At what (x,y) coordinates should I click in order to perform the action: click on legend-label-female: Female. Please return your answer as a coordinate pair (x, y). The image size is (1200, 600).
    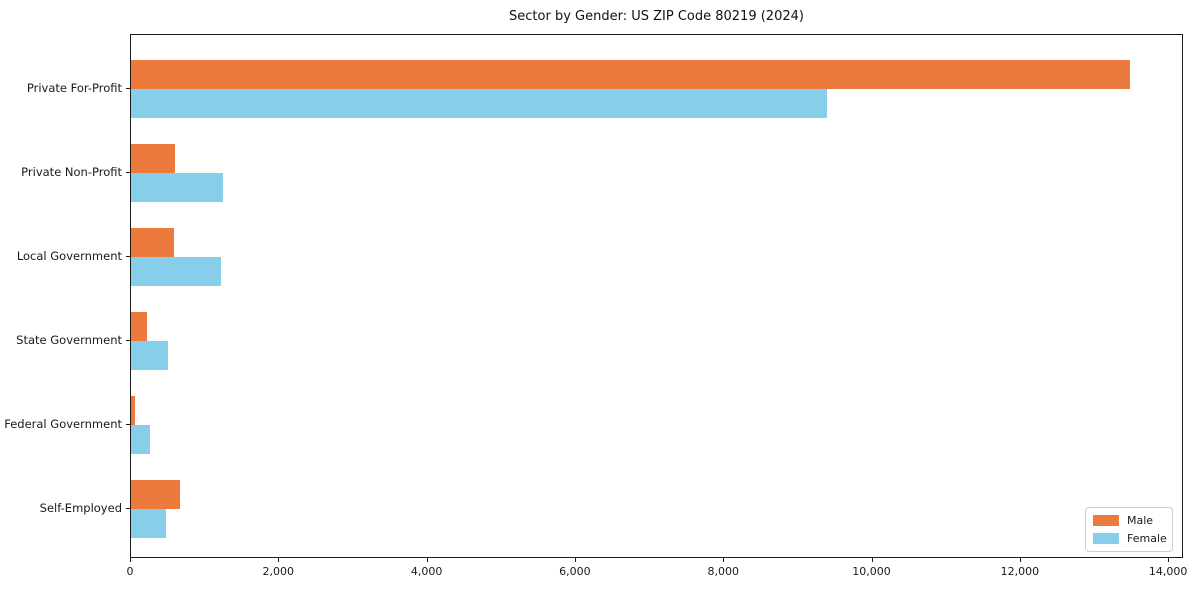
    Looking at the image, I should click on (1147, 538).